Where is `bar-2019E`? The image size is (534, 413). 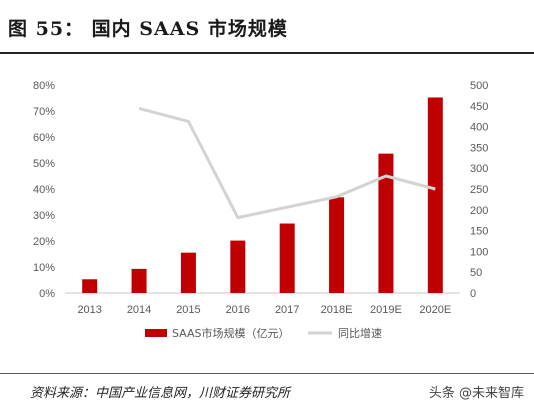 bar-2019E is located at coordinates (386, 223).